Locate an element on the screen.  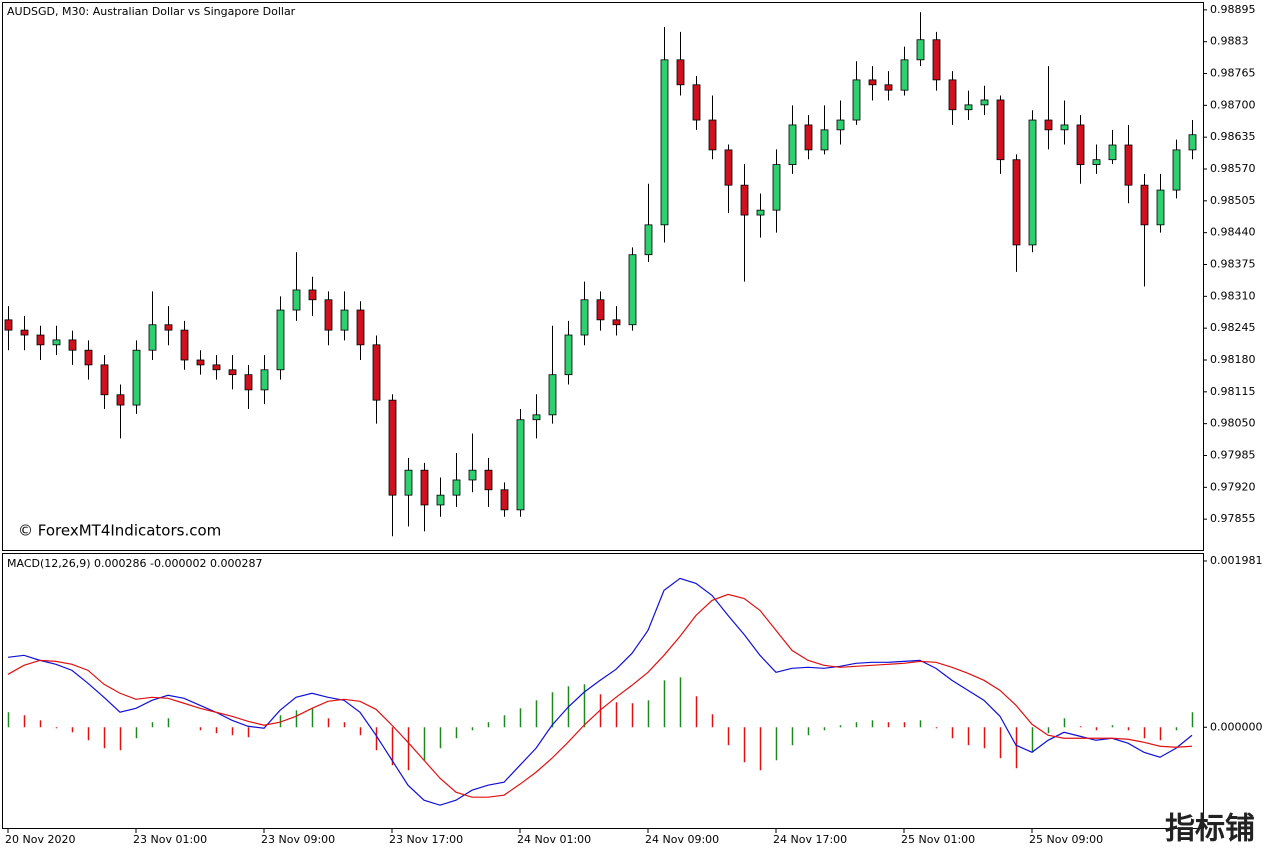
y-tick-label: 0.98635 is located at coordinates (1233, 136).